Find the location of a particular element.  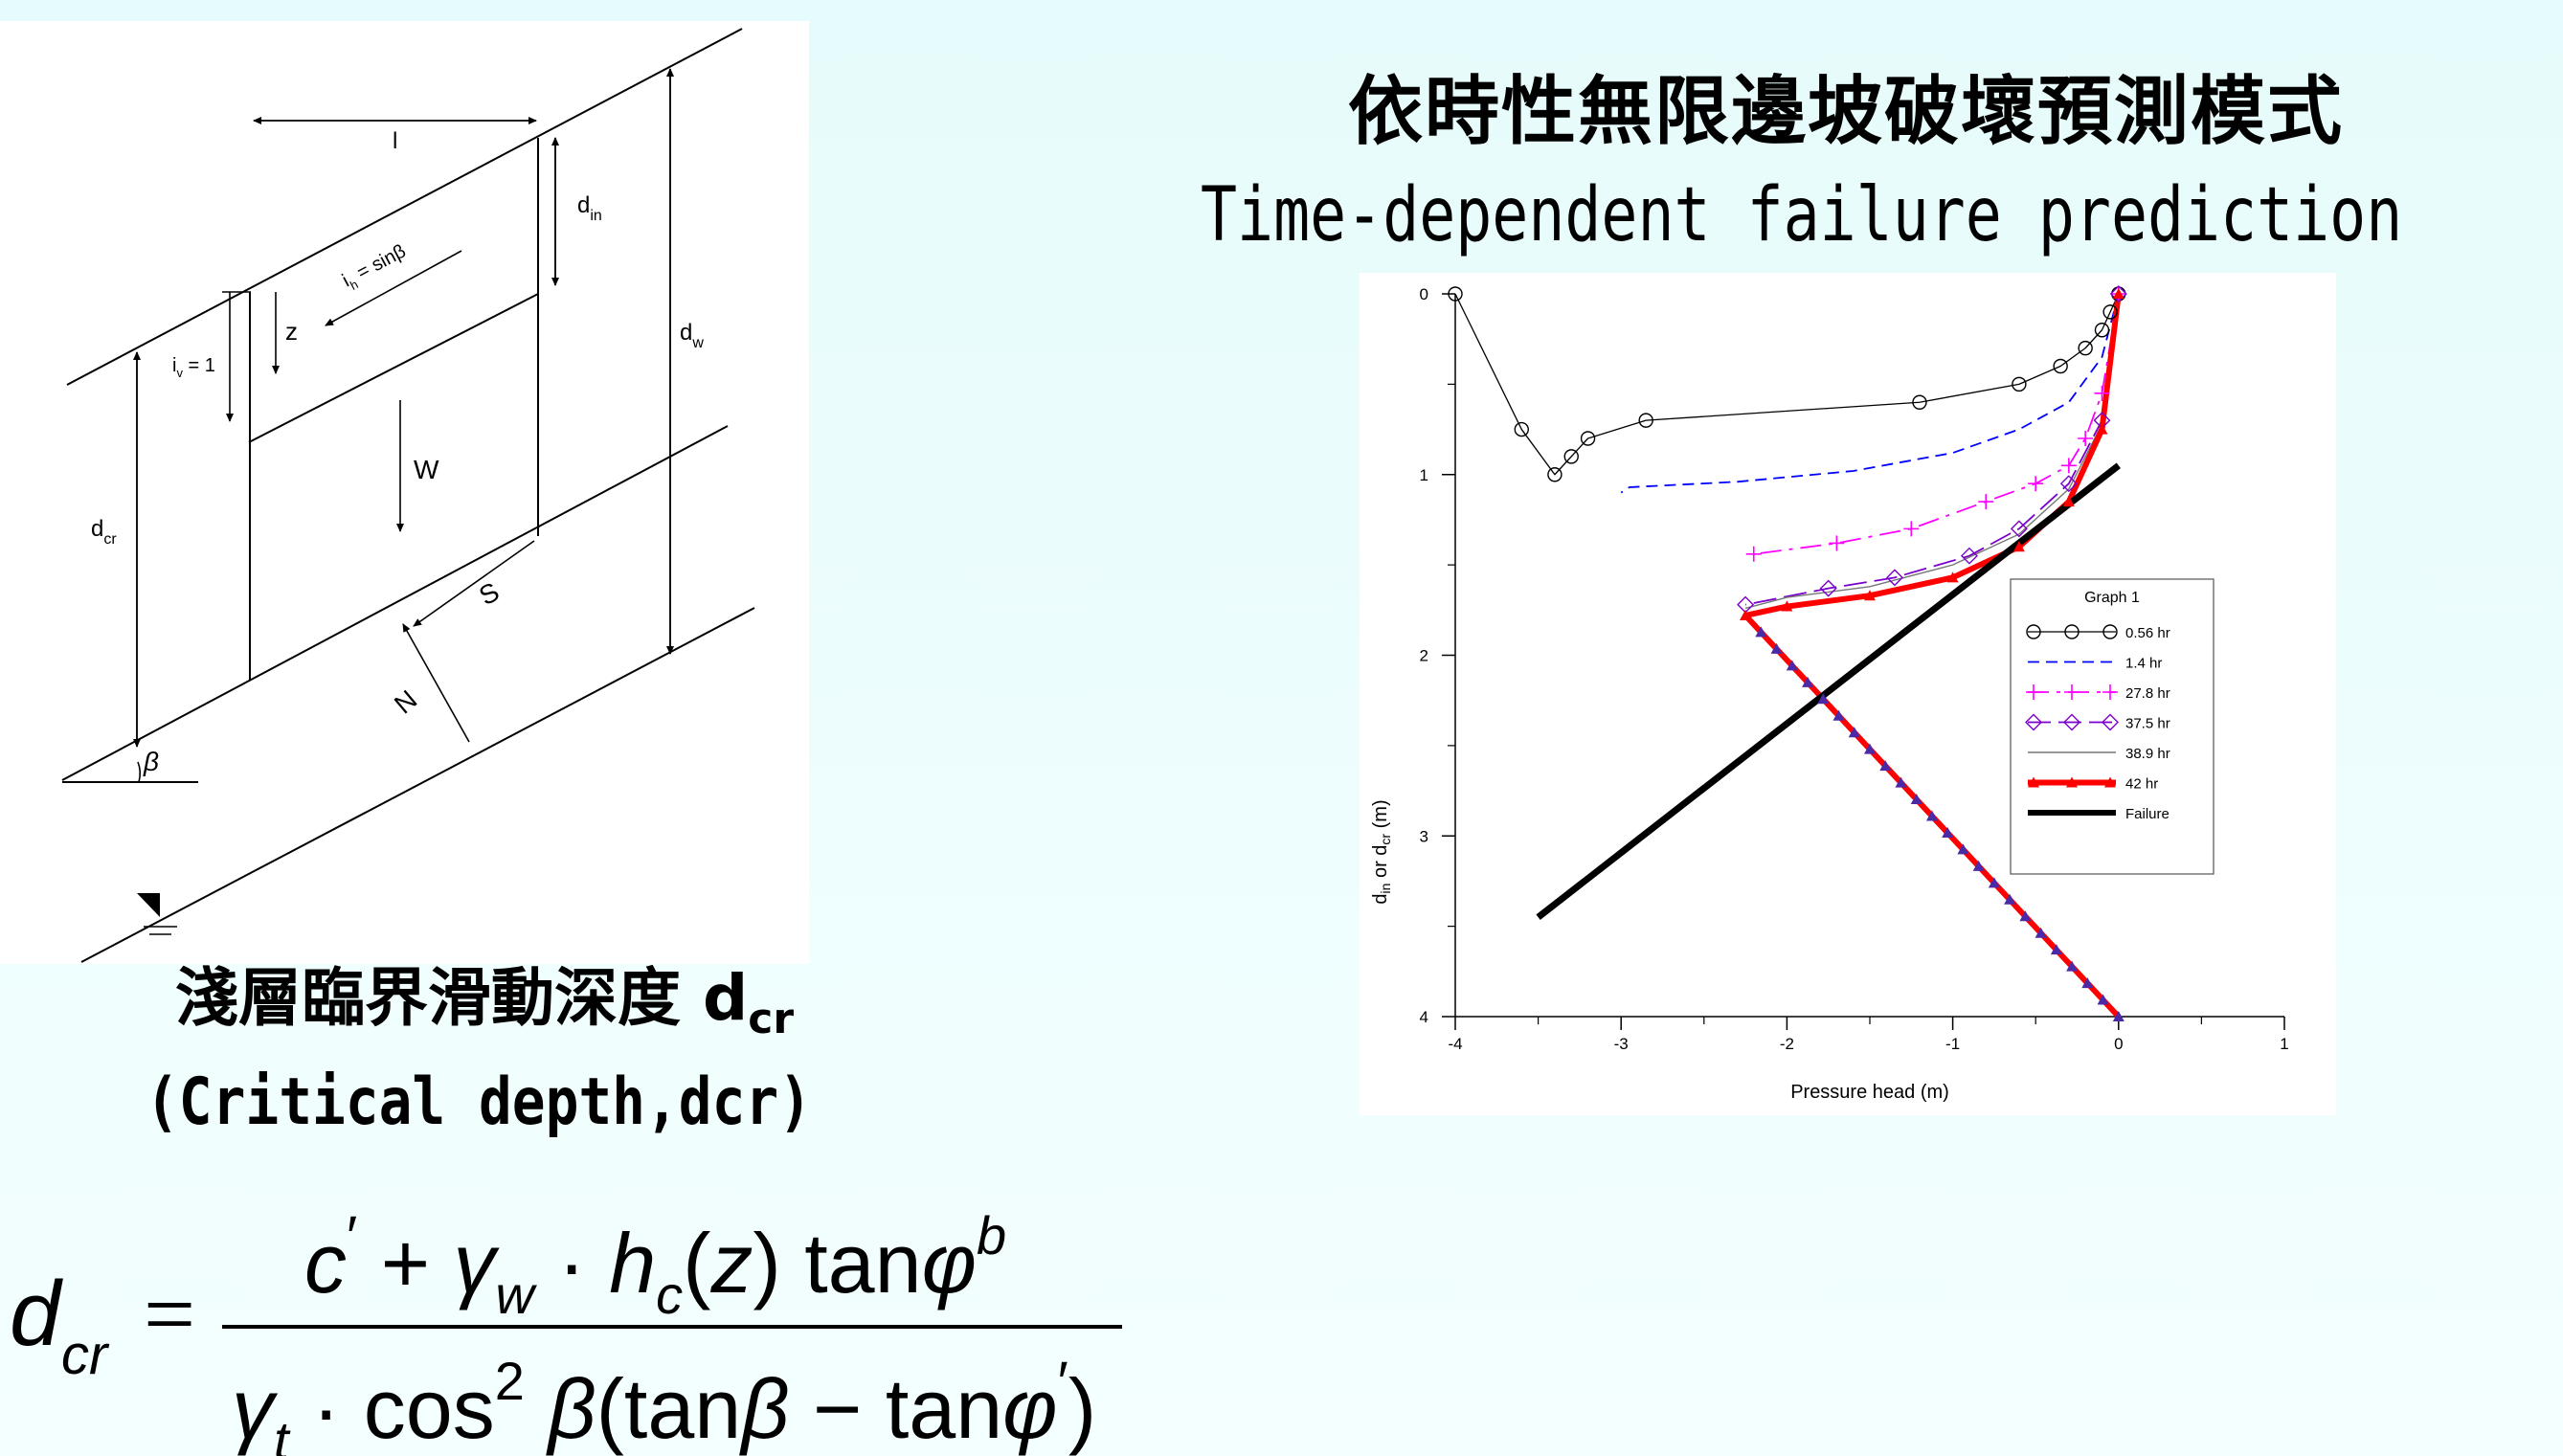

series-line-42-hr is located at coordinates (1933, 456).